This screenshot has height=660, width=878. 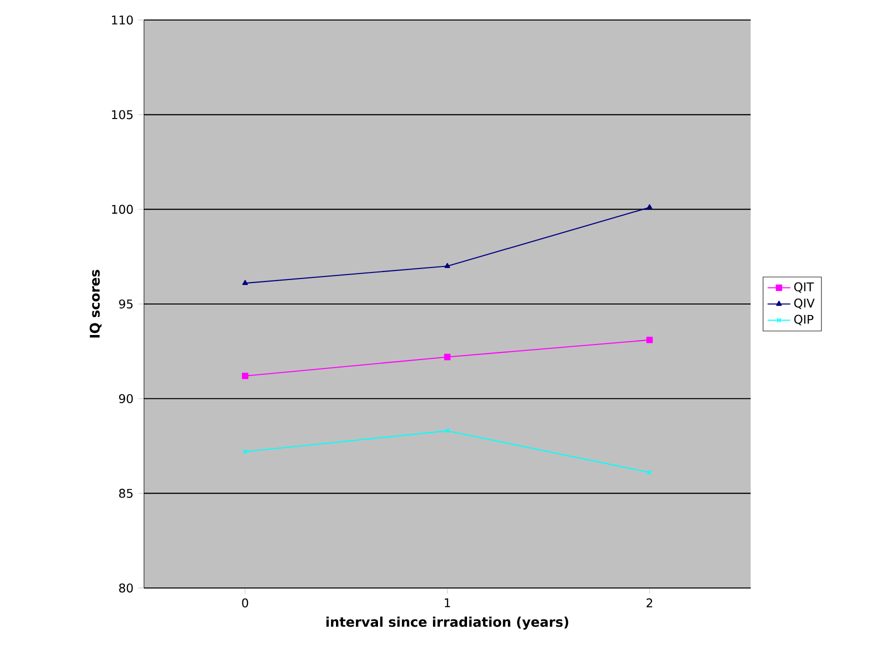 What do you see at coordinates (122, 115) in the screenshot?
I see `y-tick-label: 105` at bounding box center [122, 115].